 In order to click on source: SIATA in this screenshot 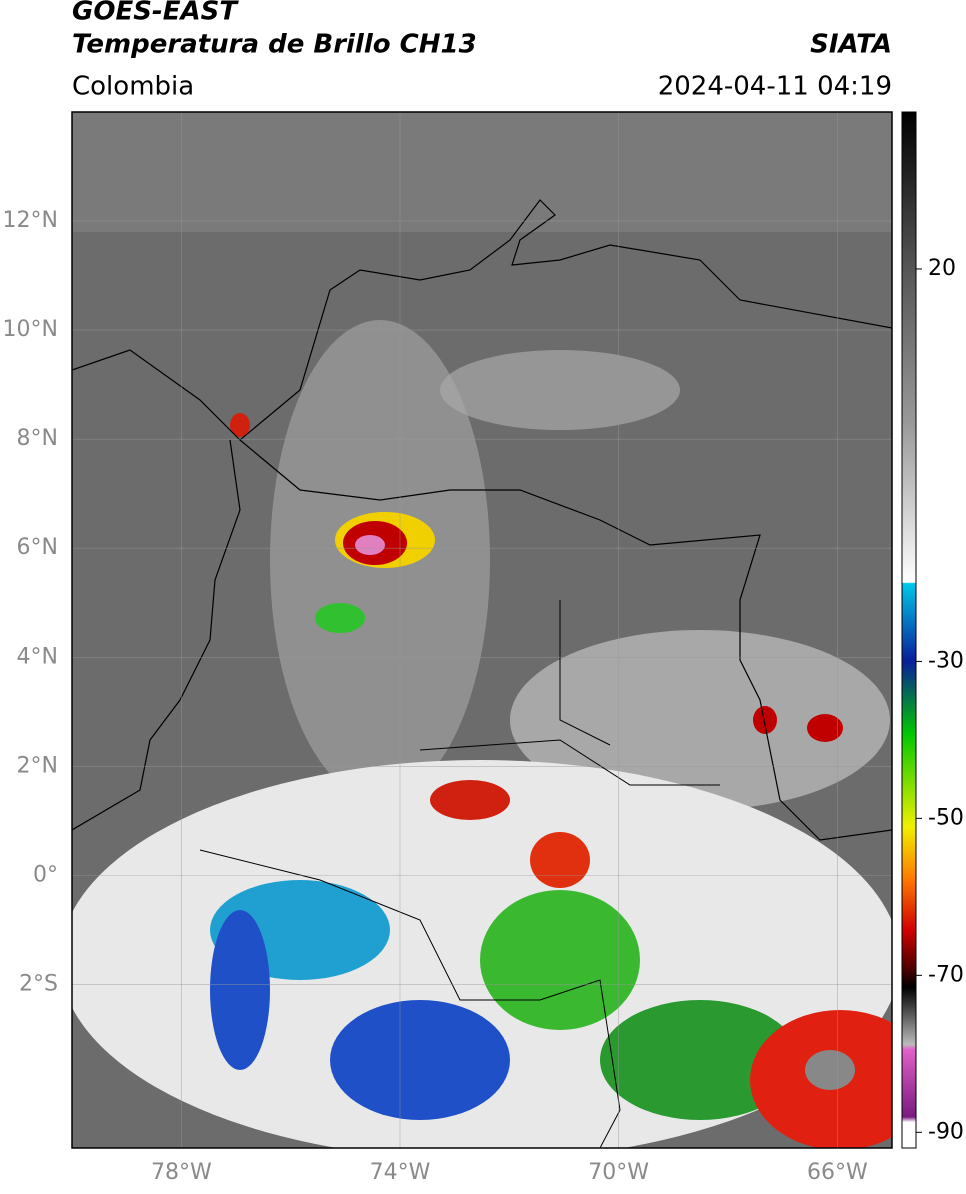, I will do `click(851, 45)`.